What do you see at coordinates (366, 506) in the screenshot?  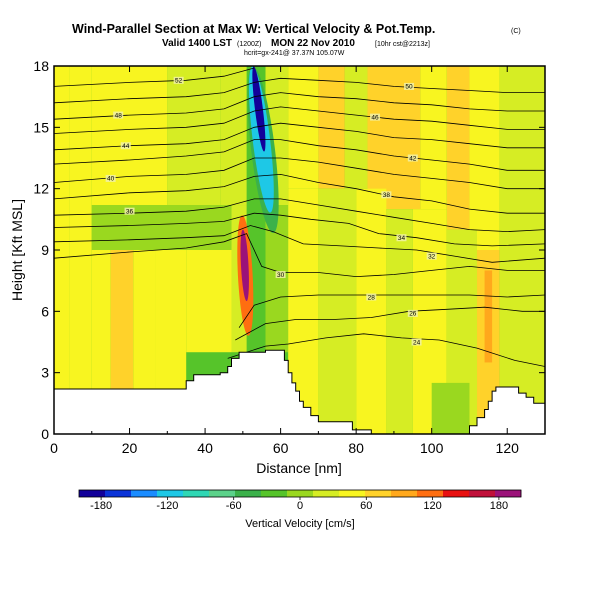 I see `colorbar-tick-label: 60` at bounding box center [366, 506].